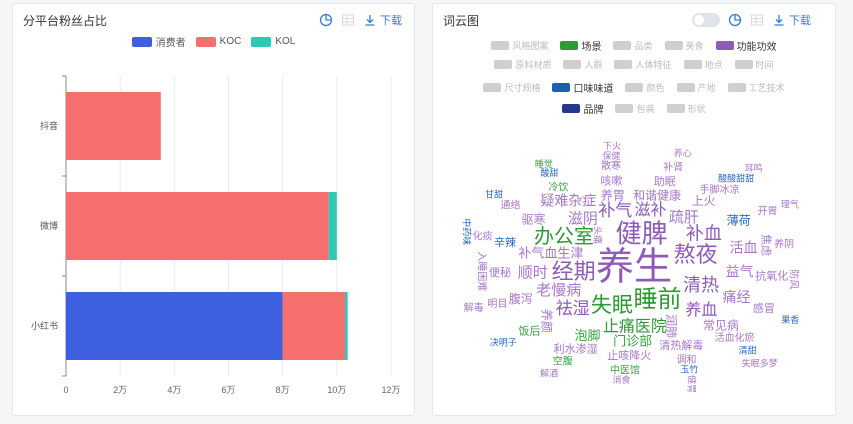 This screenshot has height=424, width=853. What do you see at coordinates (158, 41) in the screenshot?
I see `legend-item-consumer: 消费者` at bounding box center [158, 41].